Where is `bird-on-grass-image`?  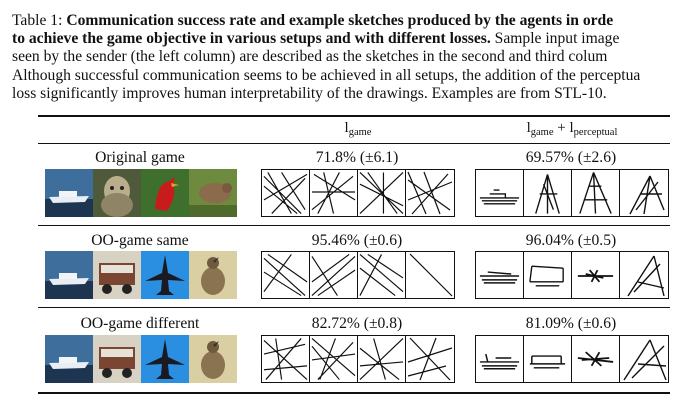
bird-on-grass-image is located at coordinates (213, 193).